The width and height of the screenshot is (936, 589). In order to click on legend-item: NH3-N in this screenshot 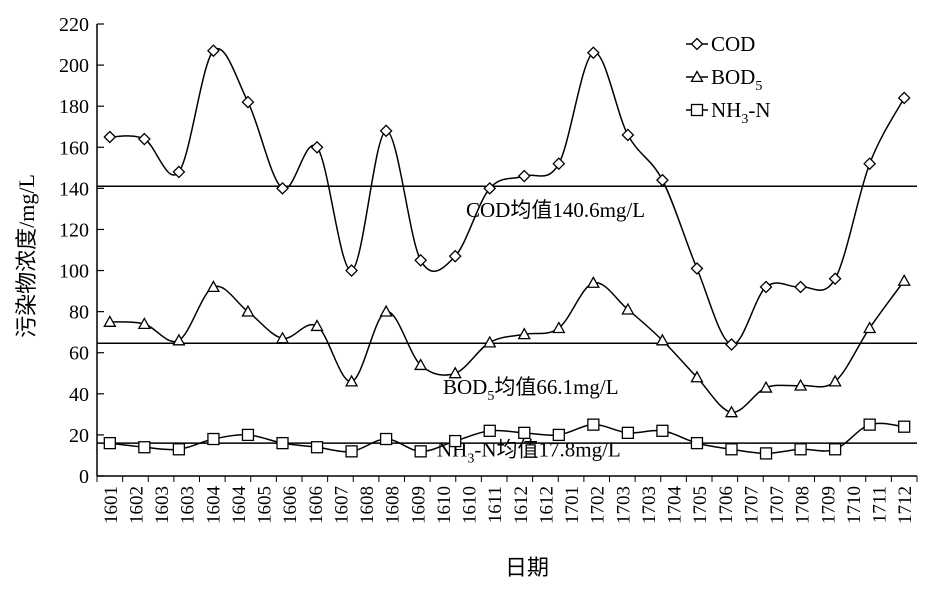, I will do `click(728, 112)`.